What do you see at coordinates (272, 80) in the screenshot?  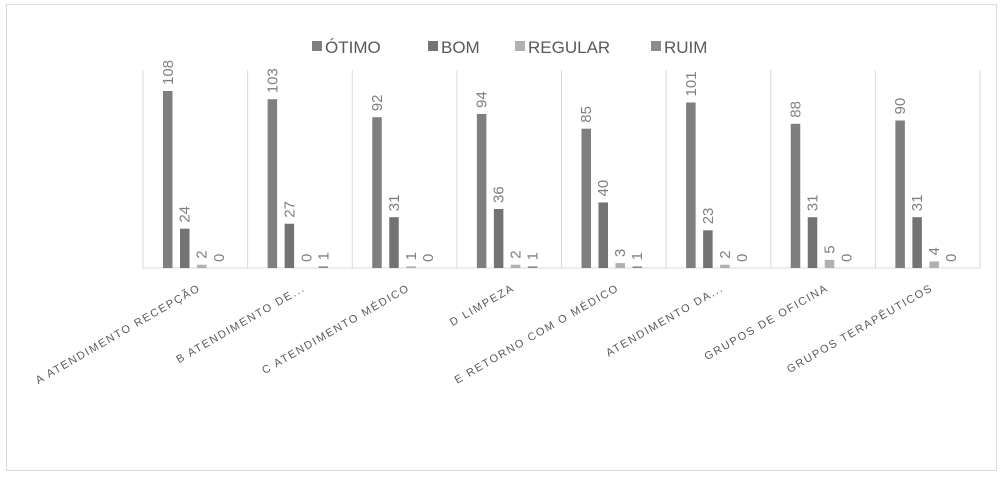 I see `data-label-otimo: 103` at bounding box center [272, 80].